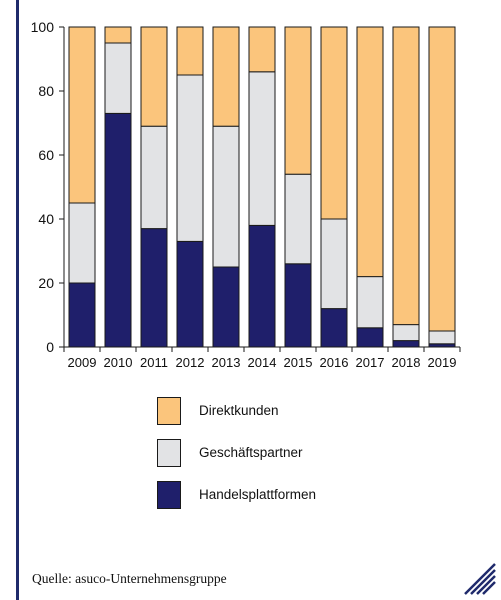 This screenshot has height=600, width=501. I want to click on x-tick-label-2014: 2014, so click(262, 362).